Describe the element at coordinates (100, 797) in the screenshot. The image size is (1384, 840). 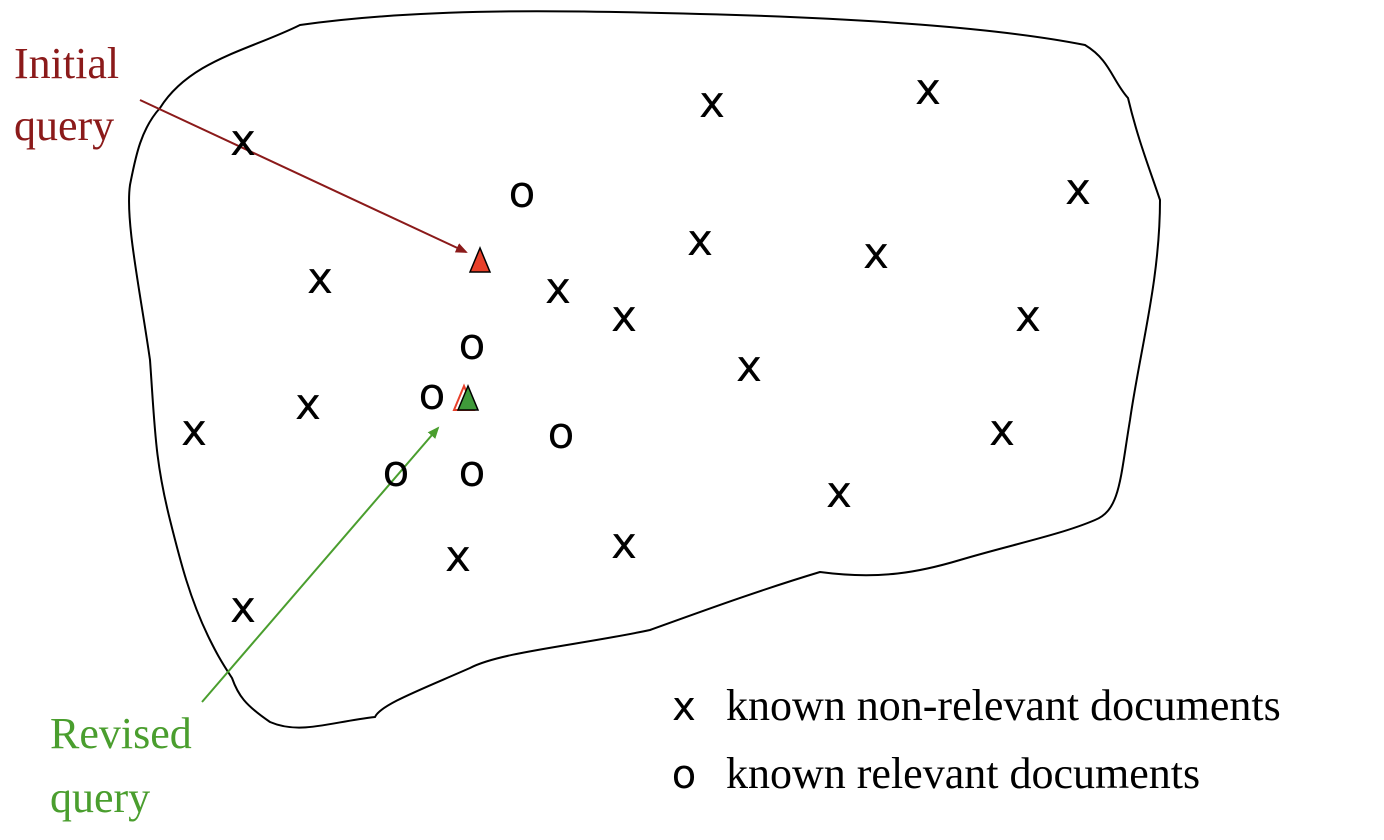
I see `revised-query-label-line2: query` at that location.